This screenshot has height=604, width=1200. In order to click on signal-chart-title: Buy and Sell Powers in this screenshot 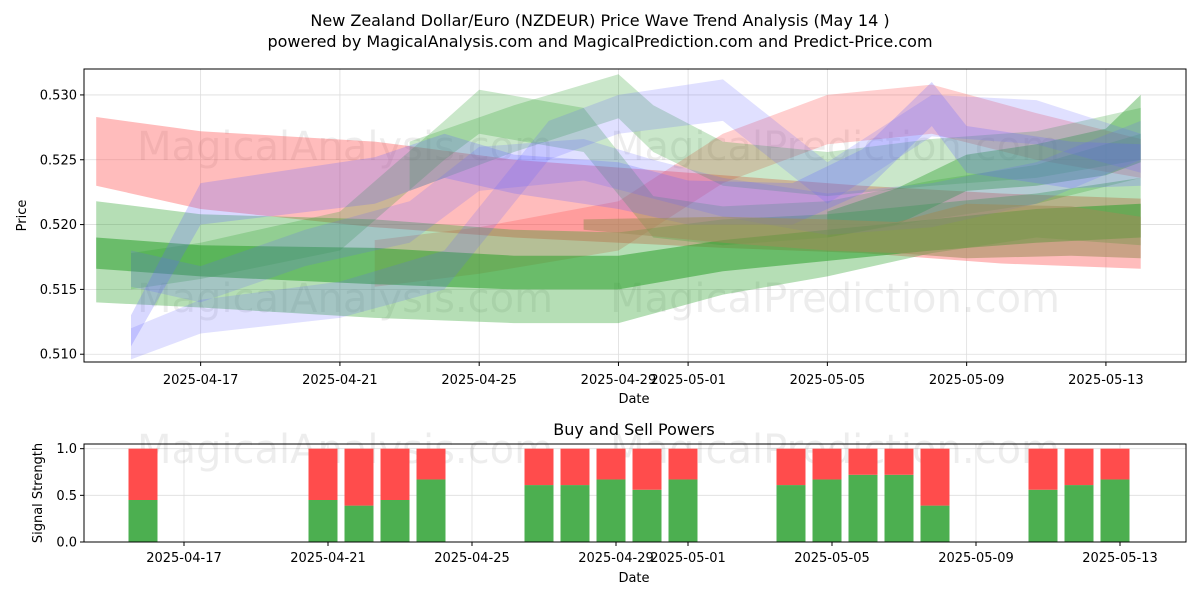, I will do `click(634, 429)`.